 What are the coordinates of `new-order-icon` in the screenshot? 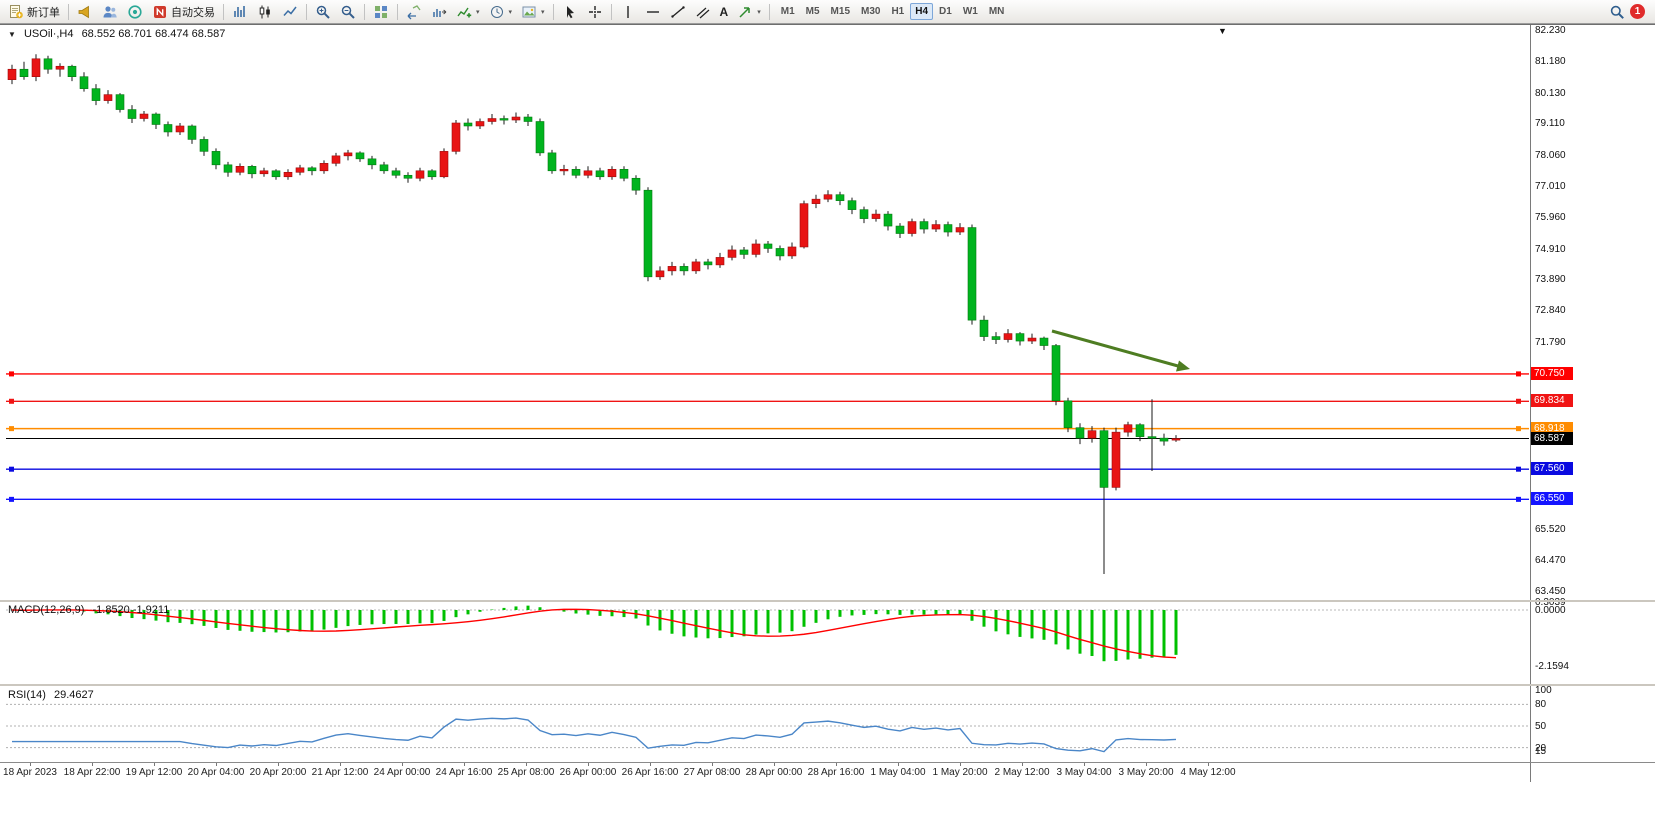 It's located at (16, 11).